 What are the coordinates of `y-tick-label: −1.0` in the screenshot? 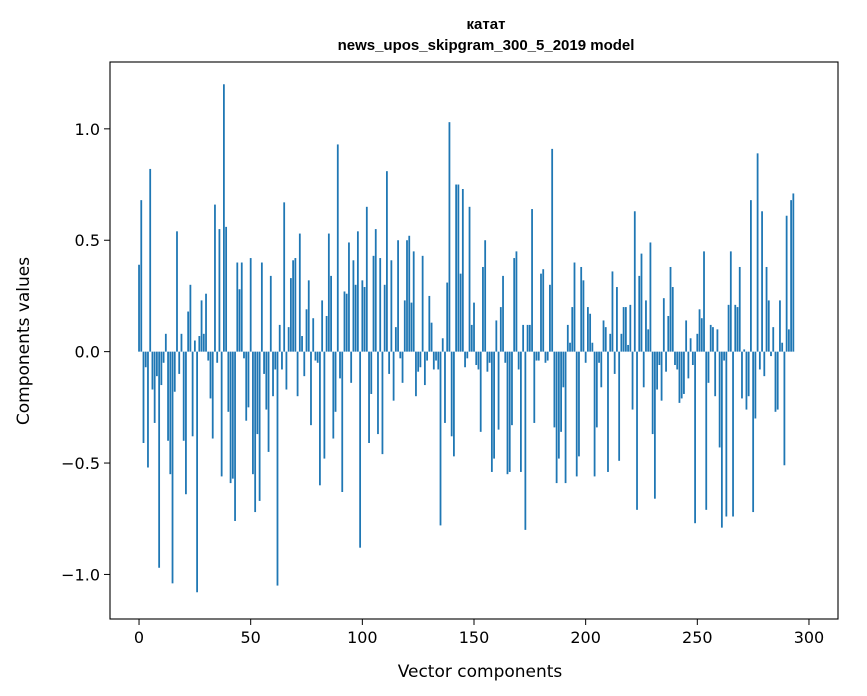 It's located at (80, 574).